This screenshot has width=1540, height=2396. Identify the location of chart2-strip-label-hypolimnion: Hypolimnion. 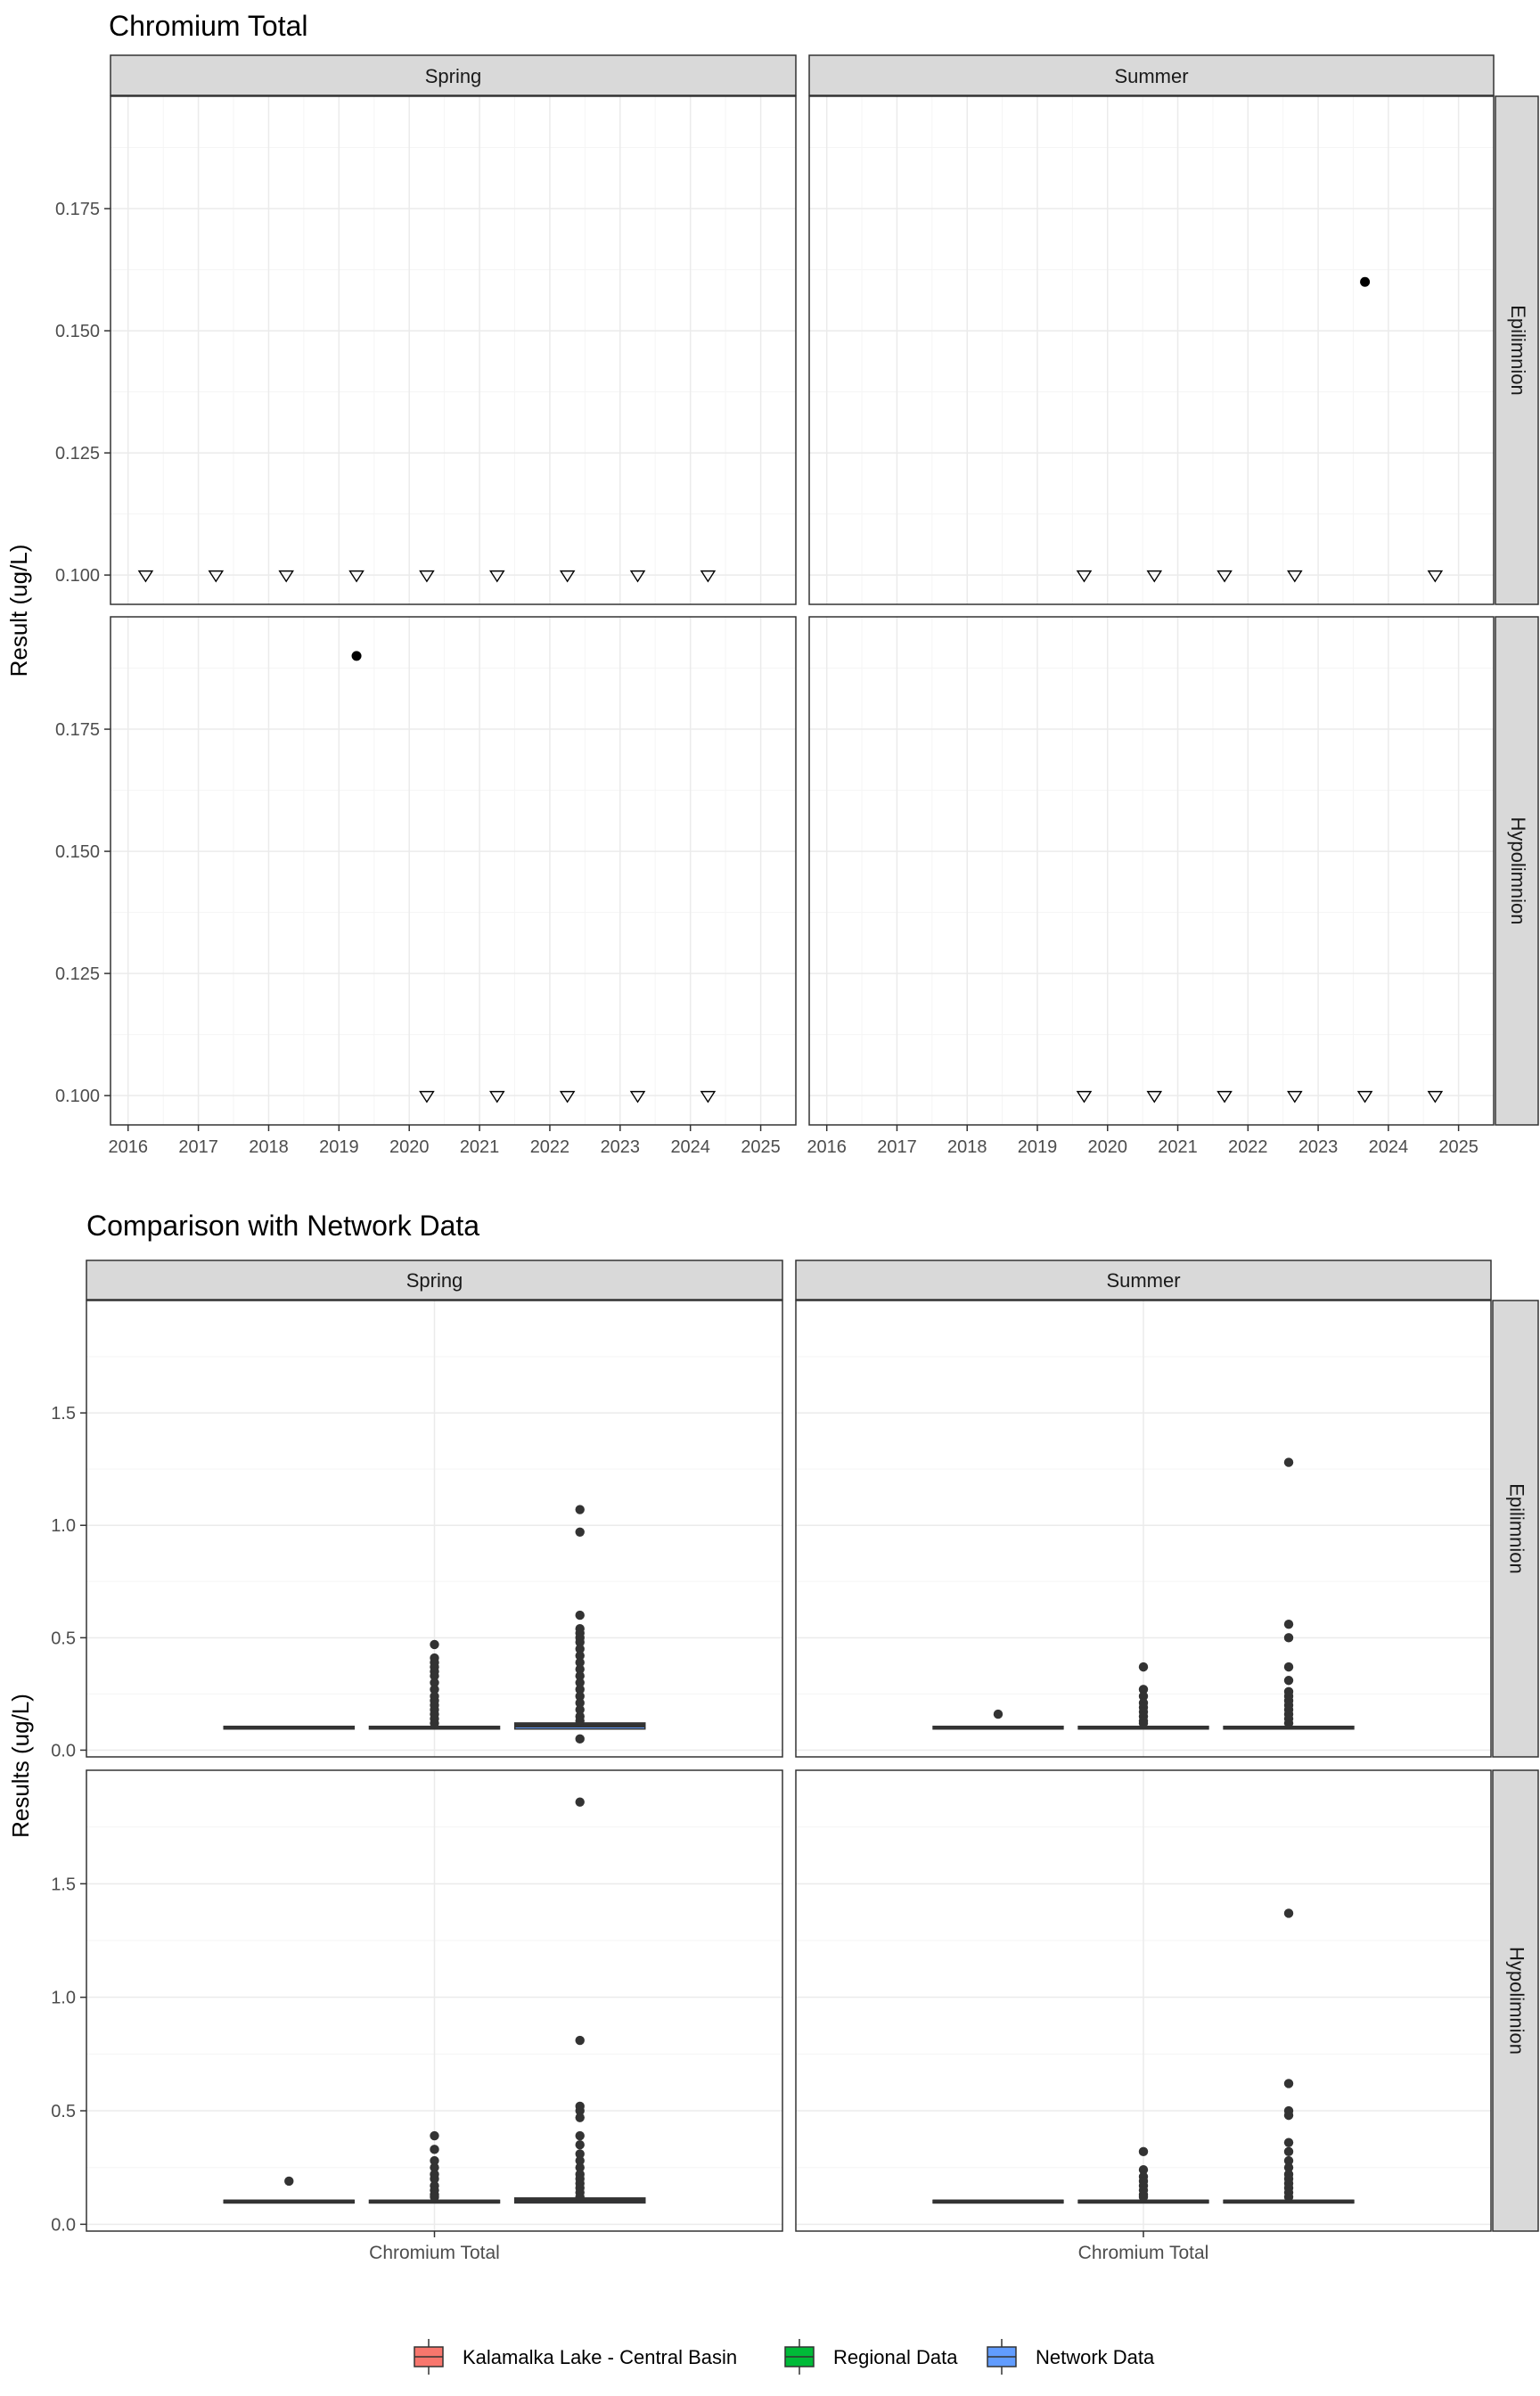
(1517, 2001).